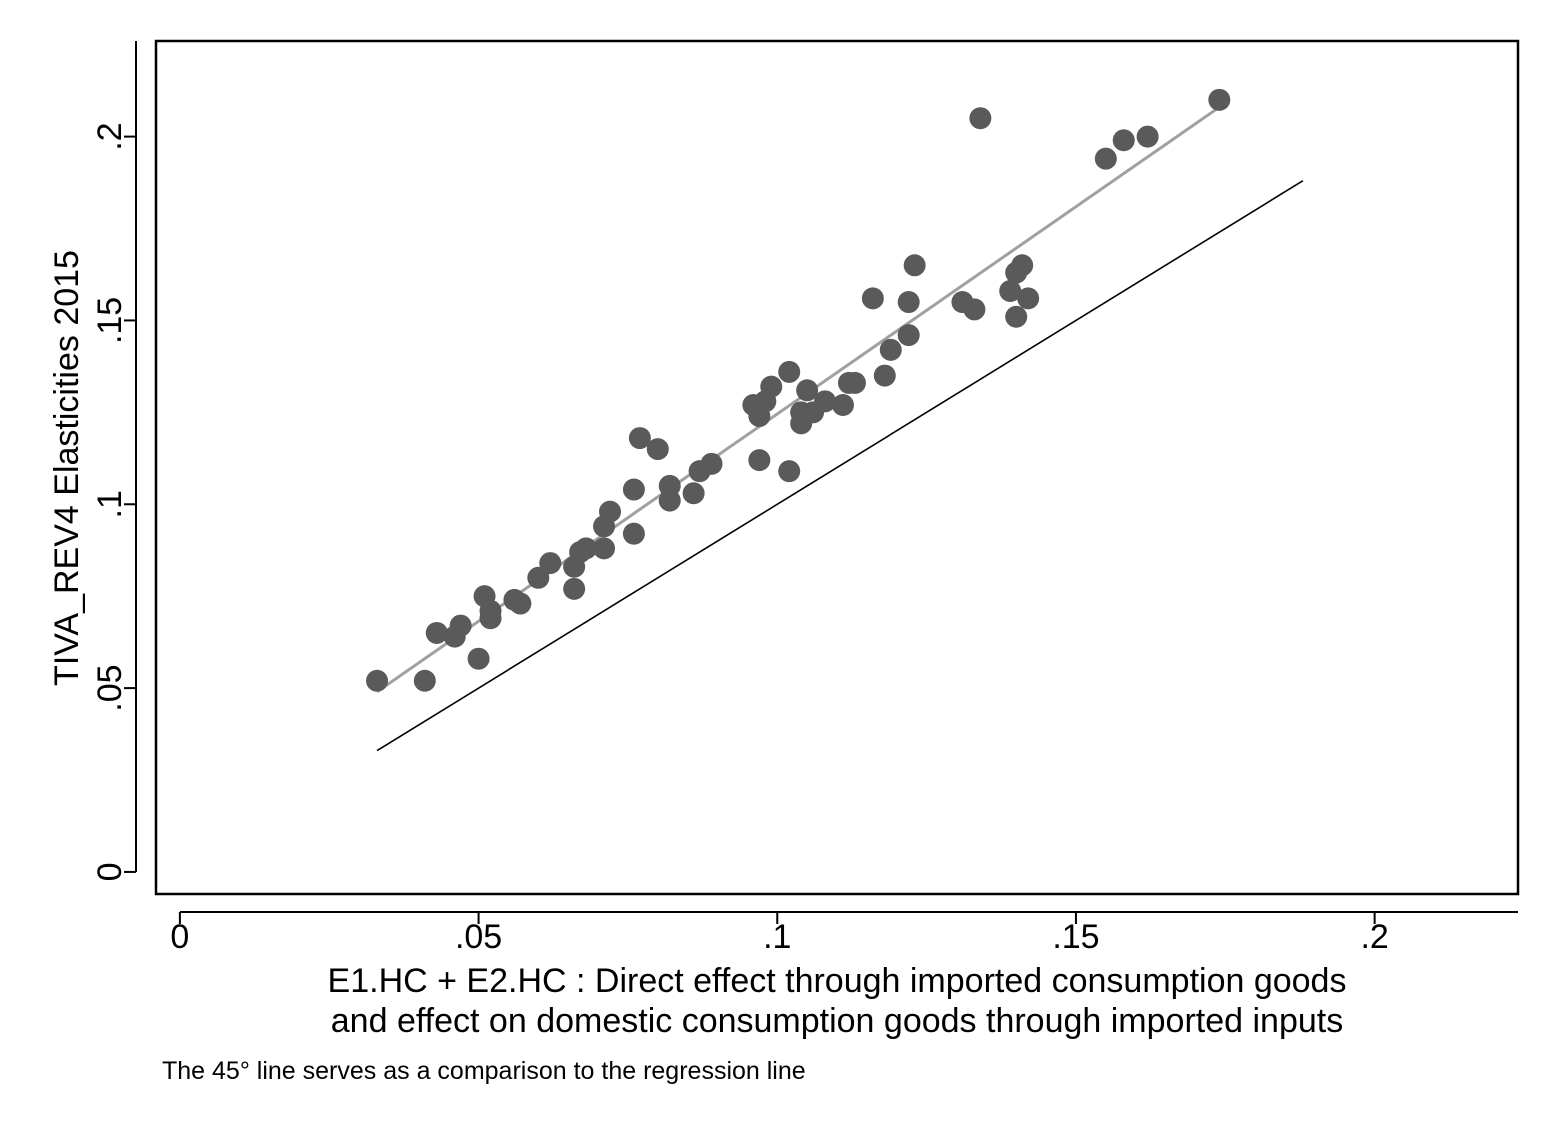 This screenshot has width=1560, height=1134. What do you see at coordinates (110, 320) in the screenshot?
I see `y-tick-label: .15` at bounding box center [110, 320].